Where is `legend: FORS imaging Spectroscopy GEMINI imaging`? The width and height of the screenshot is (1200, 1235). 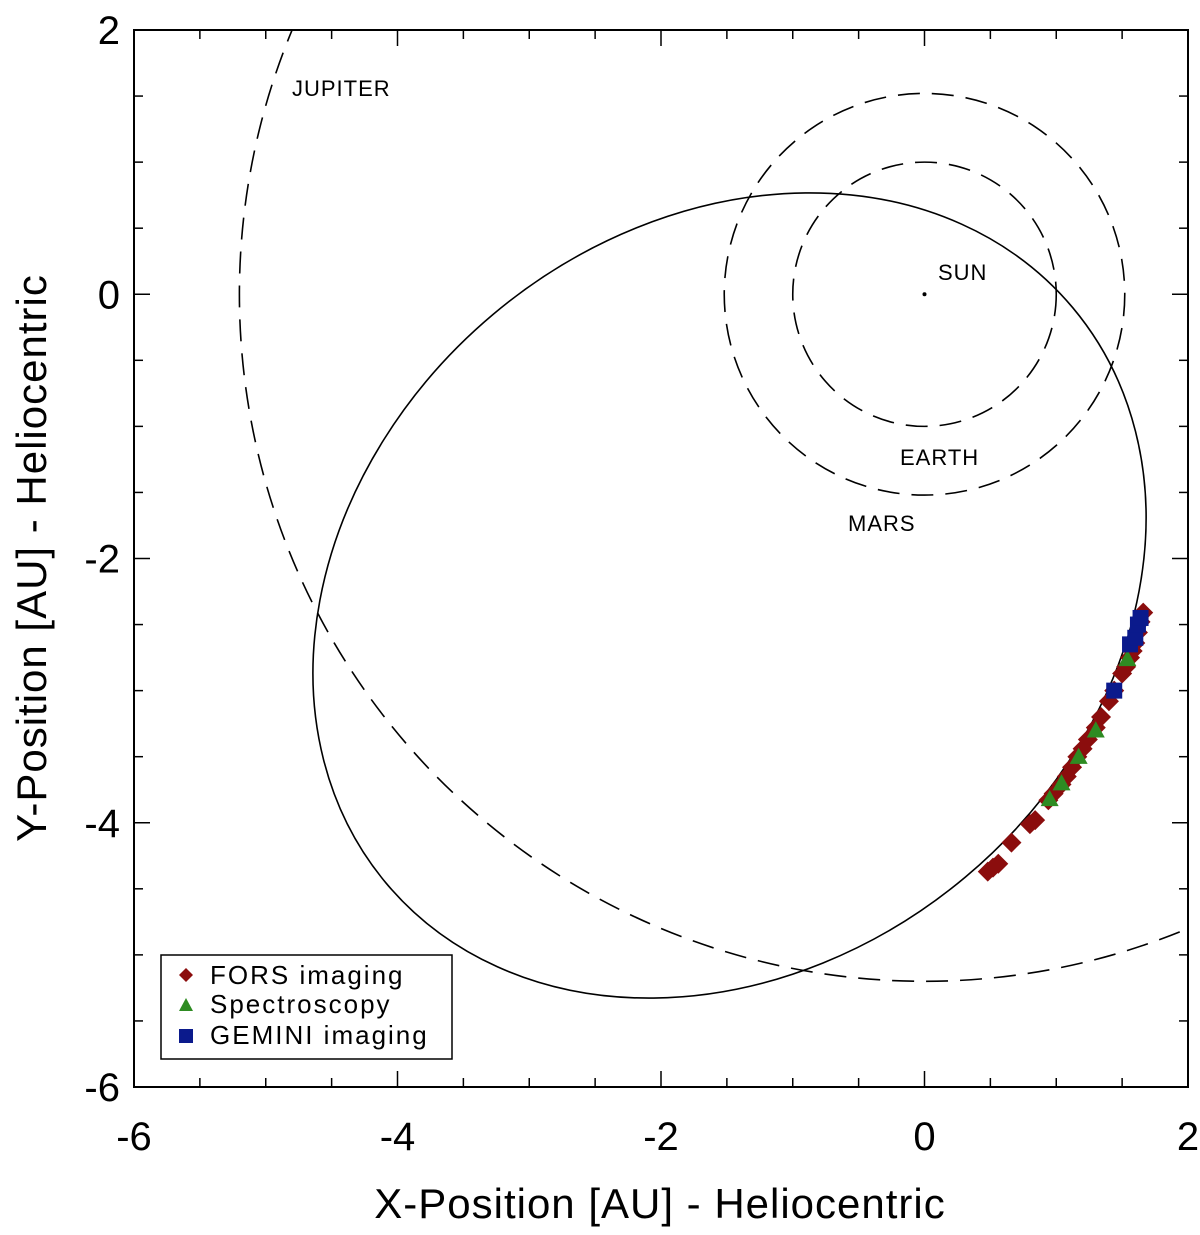
legend: FORS imaging Spectroscopy GEMINI imaging is located at coordinates (306, 1007).